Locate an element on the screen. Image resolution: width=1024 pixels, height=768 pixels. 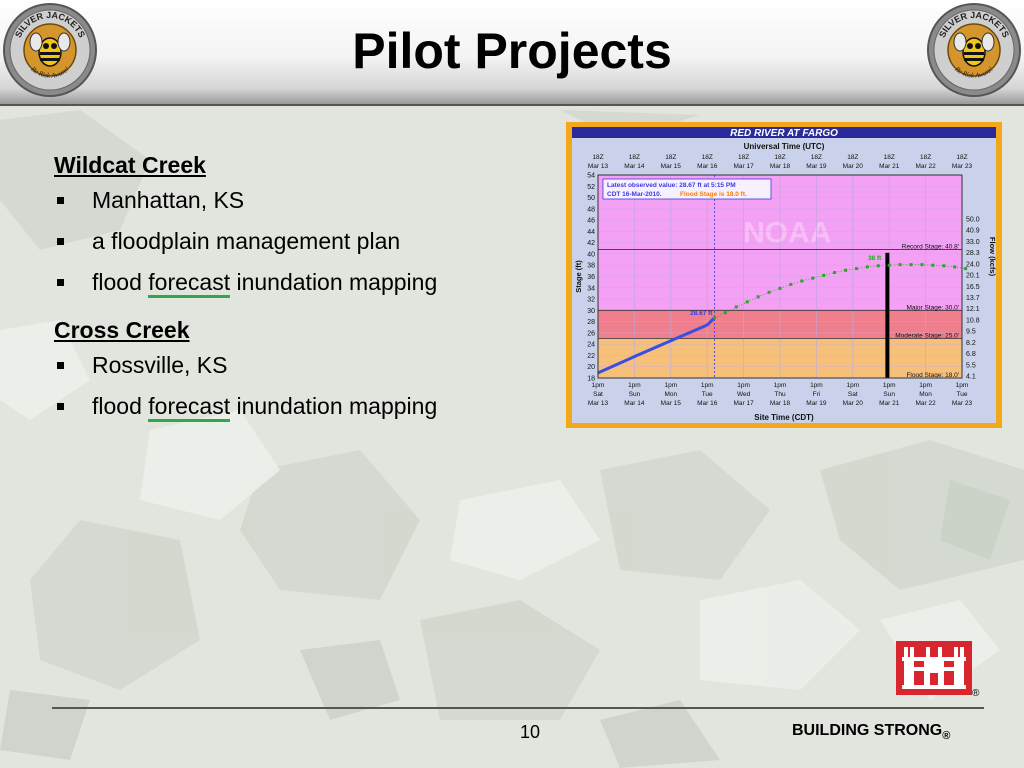
bullet-text-post: inundation mapping is located at coordinates (334, 406).